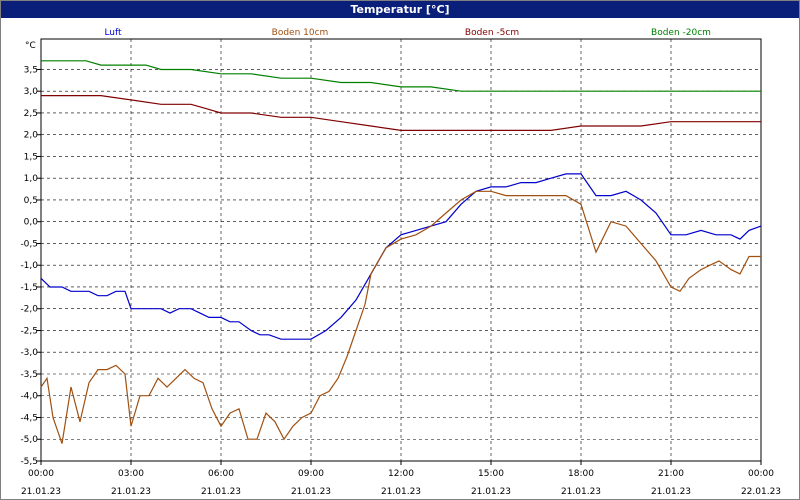  Describe the element at coordinates (221, 474) in the screenshot. I see `x-tick-time: 06:00` at that location.